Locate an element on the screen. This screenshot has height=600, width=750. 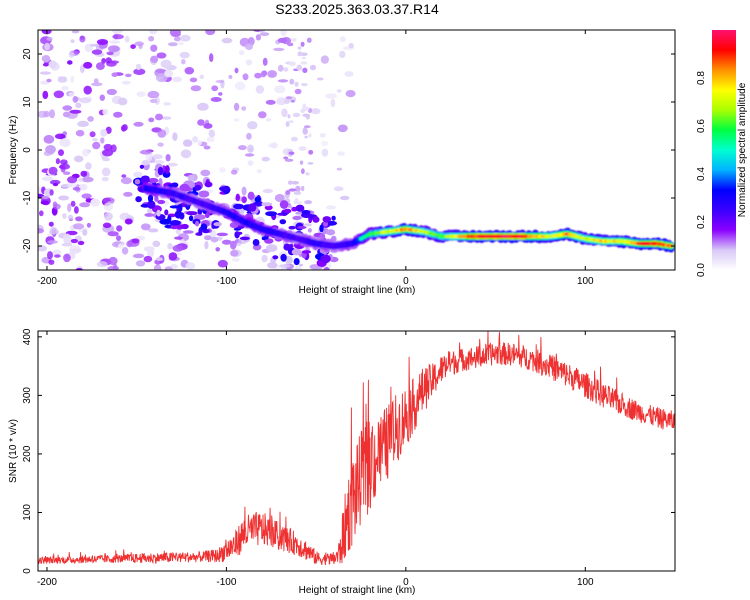
spectrogram-y-label: Frequency (Hz) is located at coordinates (13, 150).